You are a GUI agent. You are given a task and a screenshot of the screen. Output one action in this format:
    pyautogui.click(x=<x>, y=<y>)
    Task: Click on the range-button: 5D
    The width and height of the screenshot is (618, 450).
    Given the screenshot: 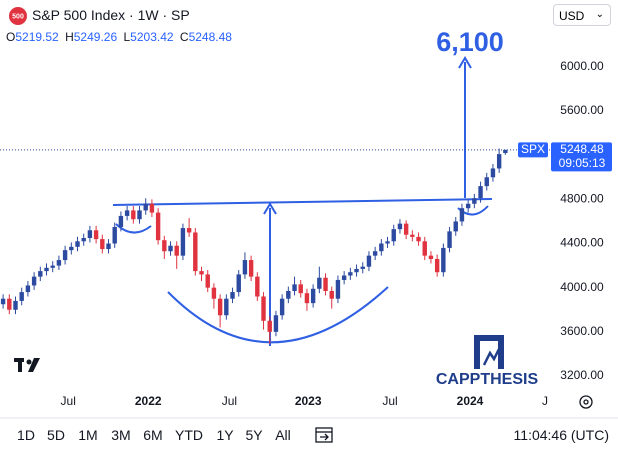 What is the action you would take?
    pyautogui.click(x=56, y=435)
    